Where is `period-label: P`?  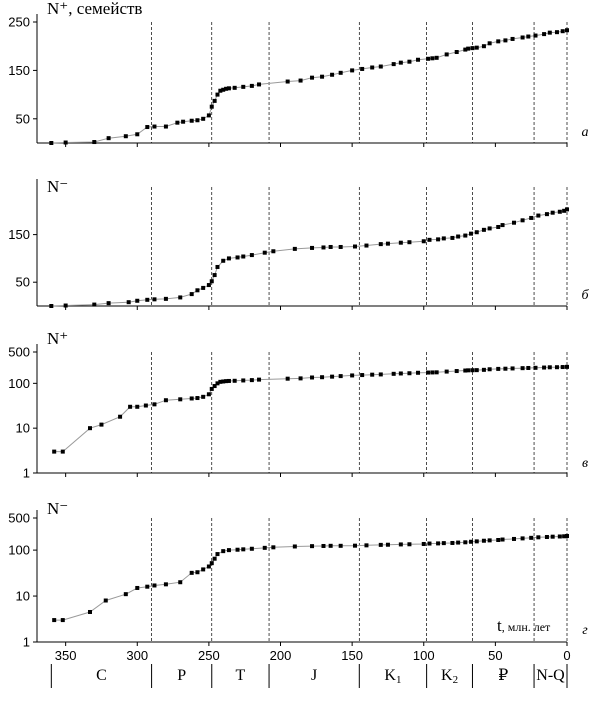 period-label: P is located at coordinates (181, 675).